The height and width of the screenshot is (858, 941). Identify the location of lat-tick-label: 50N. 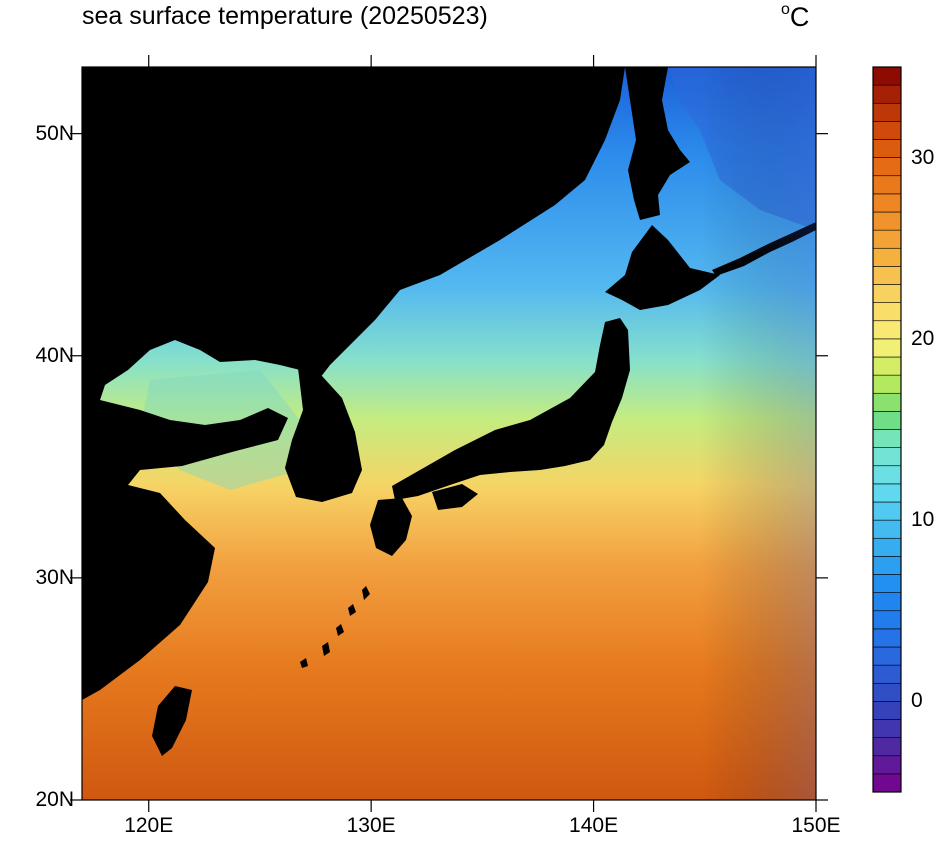
(54, 133).